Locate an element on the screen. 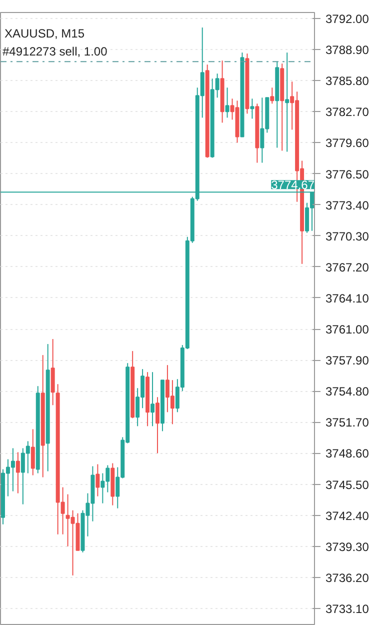 The width and height of the screenshot is (371, 625). text: XAUUSD, M15 is located at coordinates (44, 33).